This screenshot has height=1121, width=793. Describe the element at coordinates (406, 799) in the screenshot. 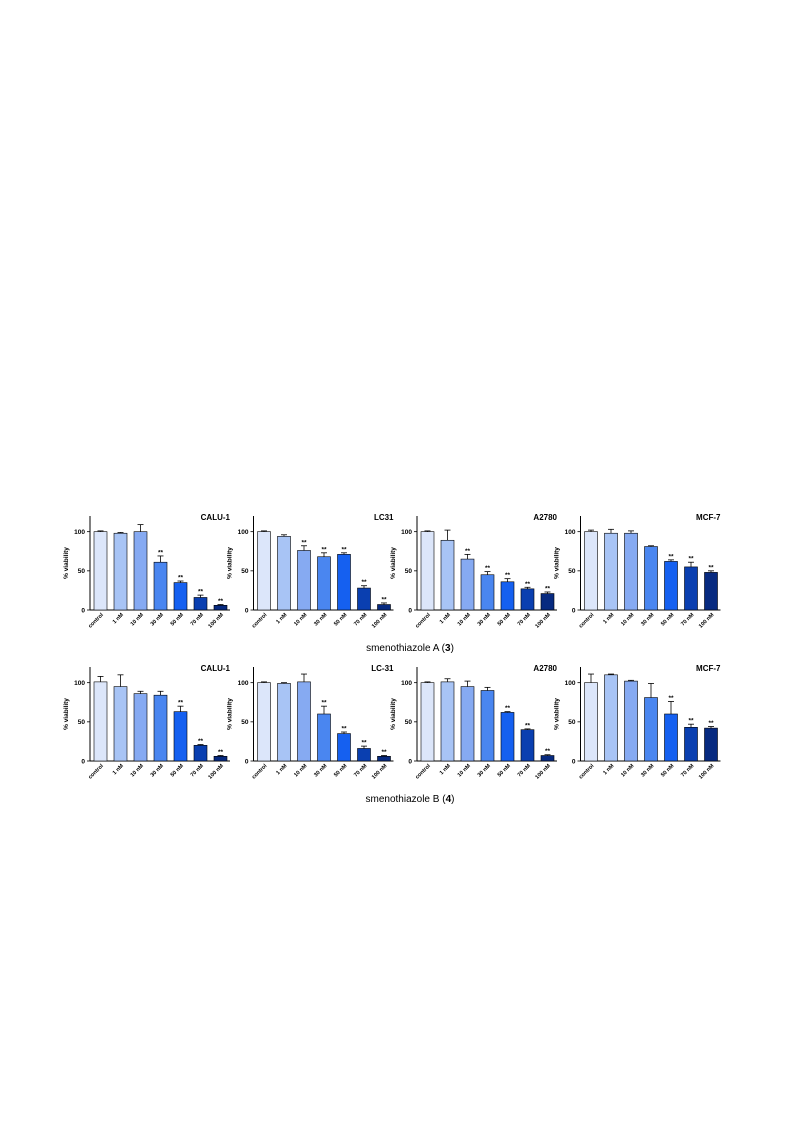

I see `caption-text: smenothiazole B (` at that location.